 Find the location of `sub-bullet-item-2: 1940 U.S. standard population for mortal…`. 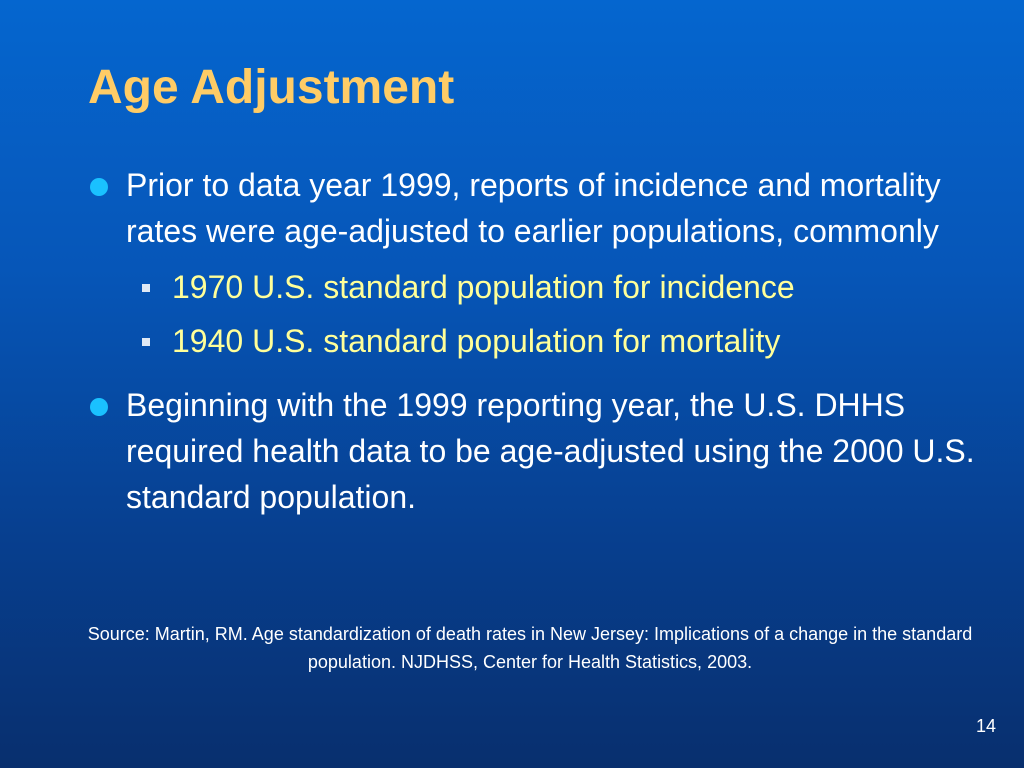

sub-bullet-item-2: 1940 U.S. standard population for mortal… is located at coordinates (562, 341).